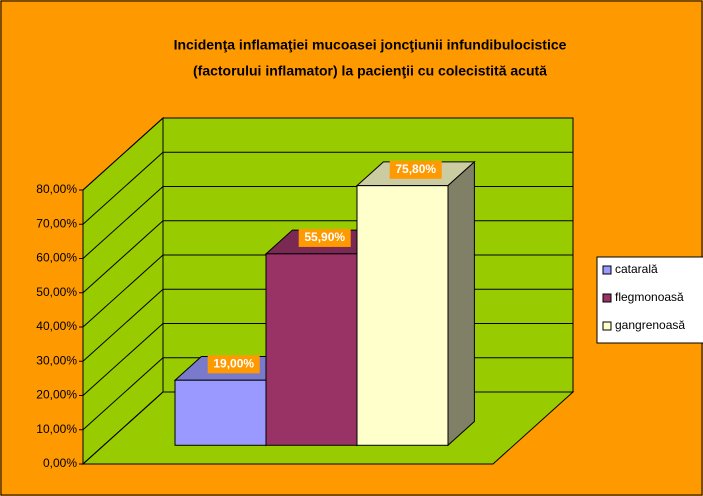 The height and width of the screenshot is (496, 703). What do you see at coordinates (56, 326) in the screenshot?
I see `y-tick-label: 40,00%` at bounding box center [56, 326].